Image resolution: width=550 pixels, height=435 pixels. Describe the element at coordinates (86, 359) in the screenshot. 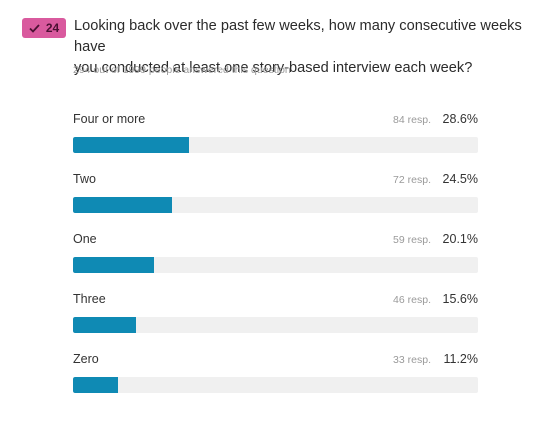

I see `option-label: Zero` at that location.